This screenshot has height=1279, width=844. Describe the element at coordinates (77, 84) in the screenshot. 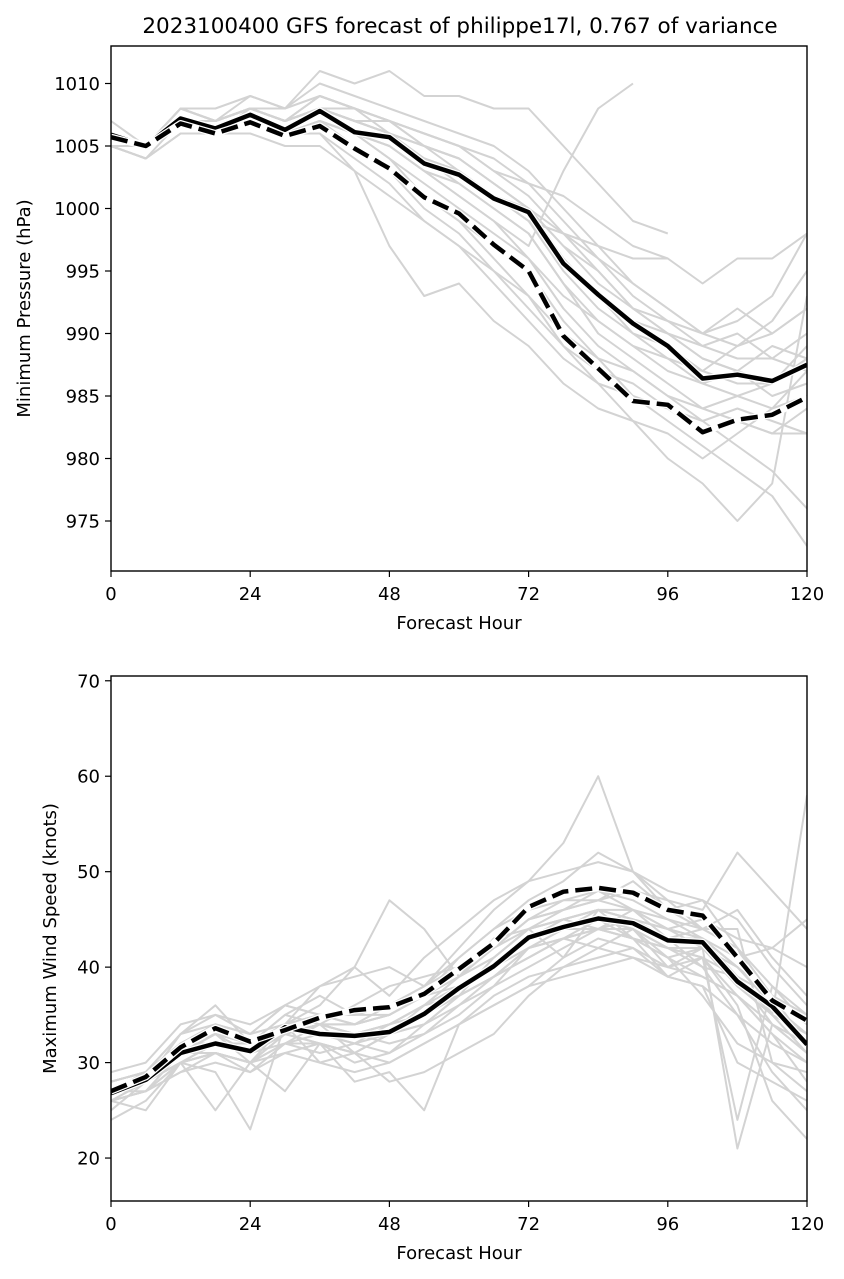

I see `y-tick-label: 1010` at that location.